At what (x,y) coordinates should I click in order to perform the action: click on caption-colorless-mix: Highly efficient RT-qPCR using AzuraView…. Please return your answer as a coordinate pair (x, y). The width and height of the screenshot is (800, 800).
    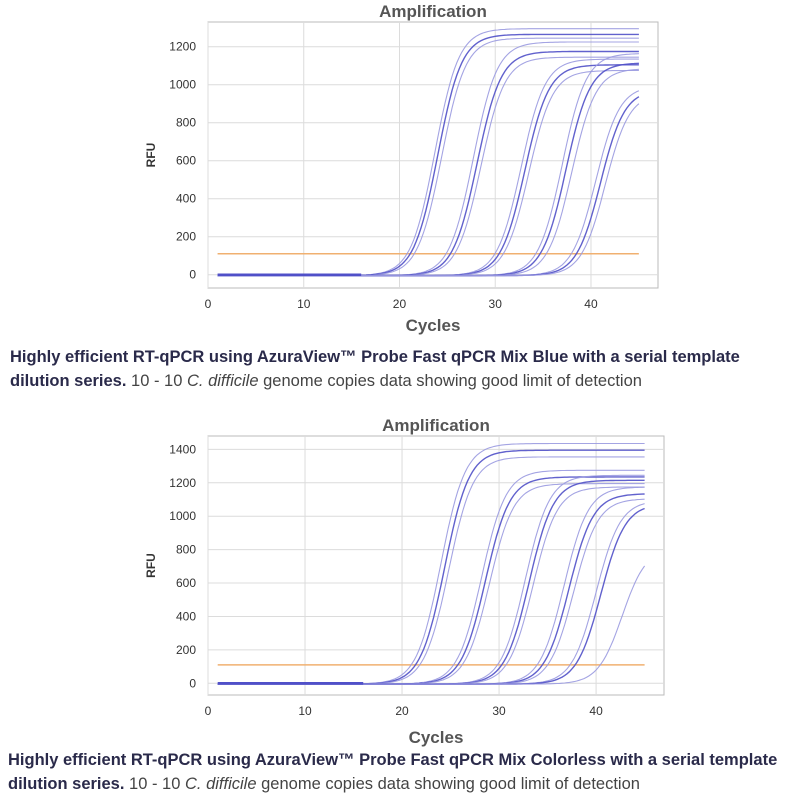
    Looking at the image, I should click on (398, 772).